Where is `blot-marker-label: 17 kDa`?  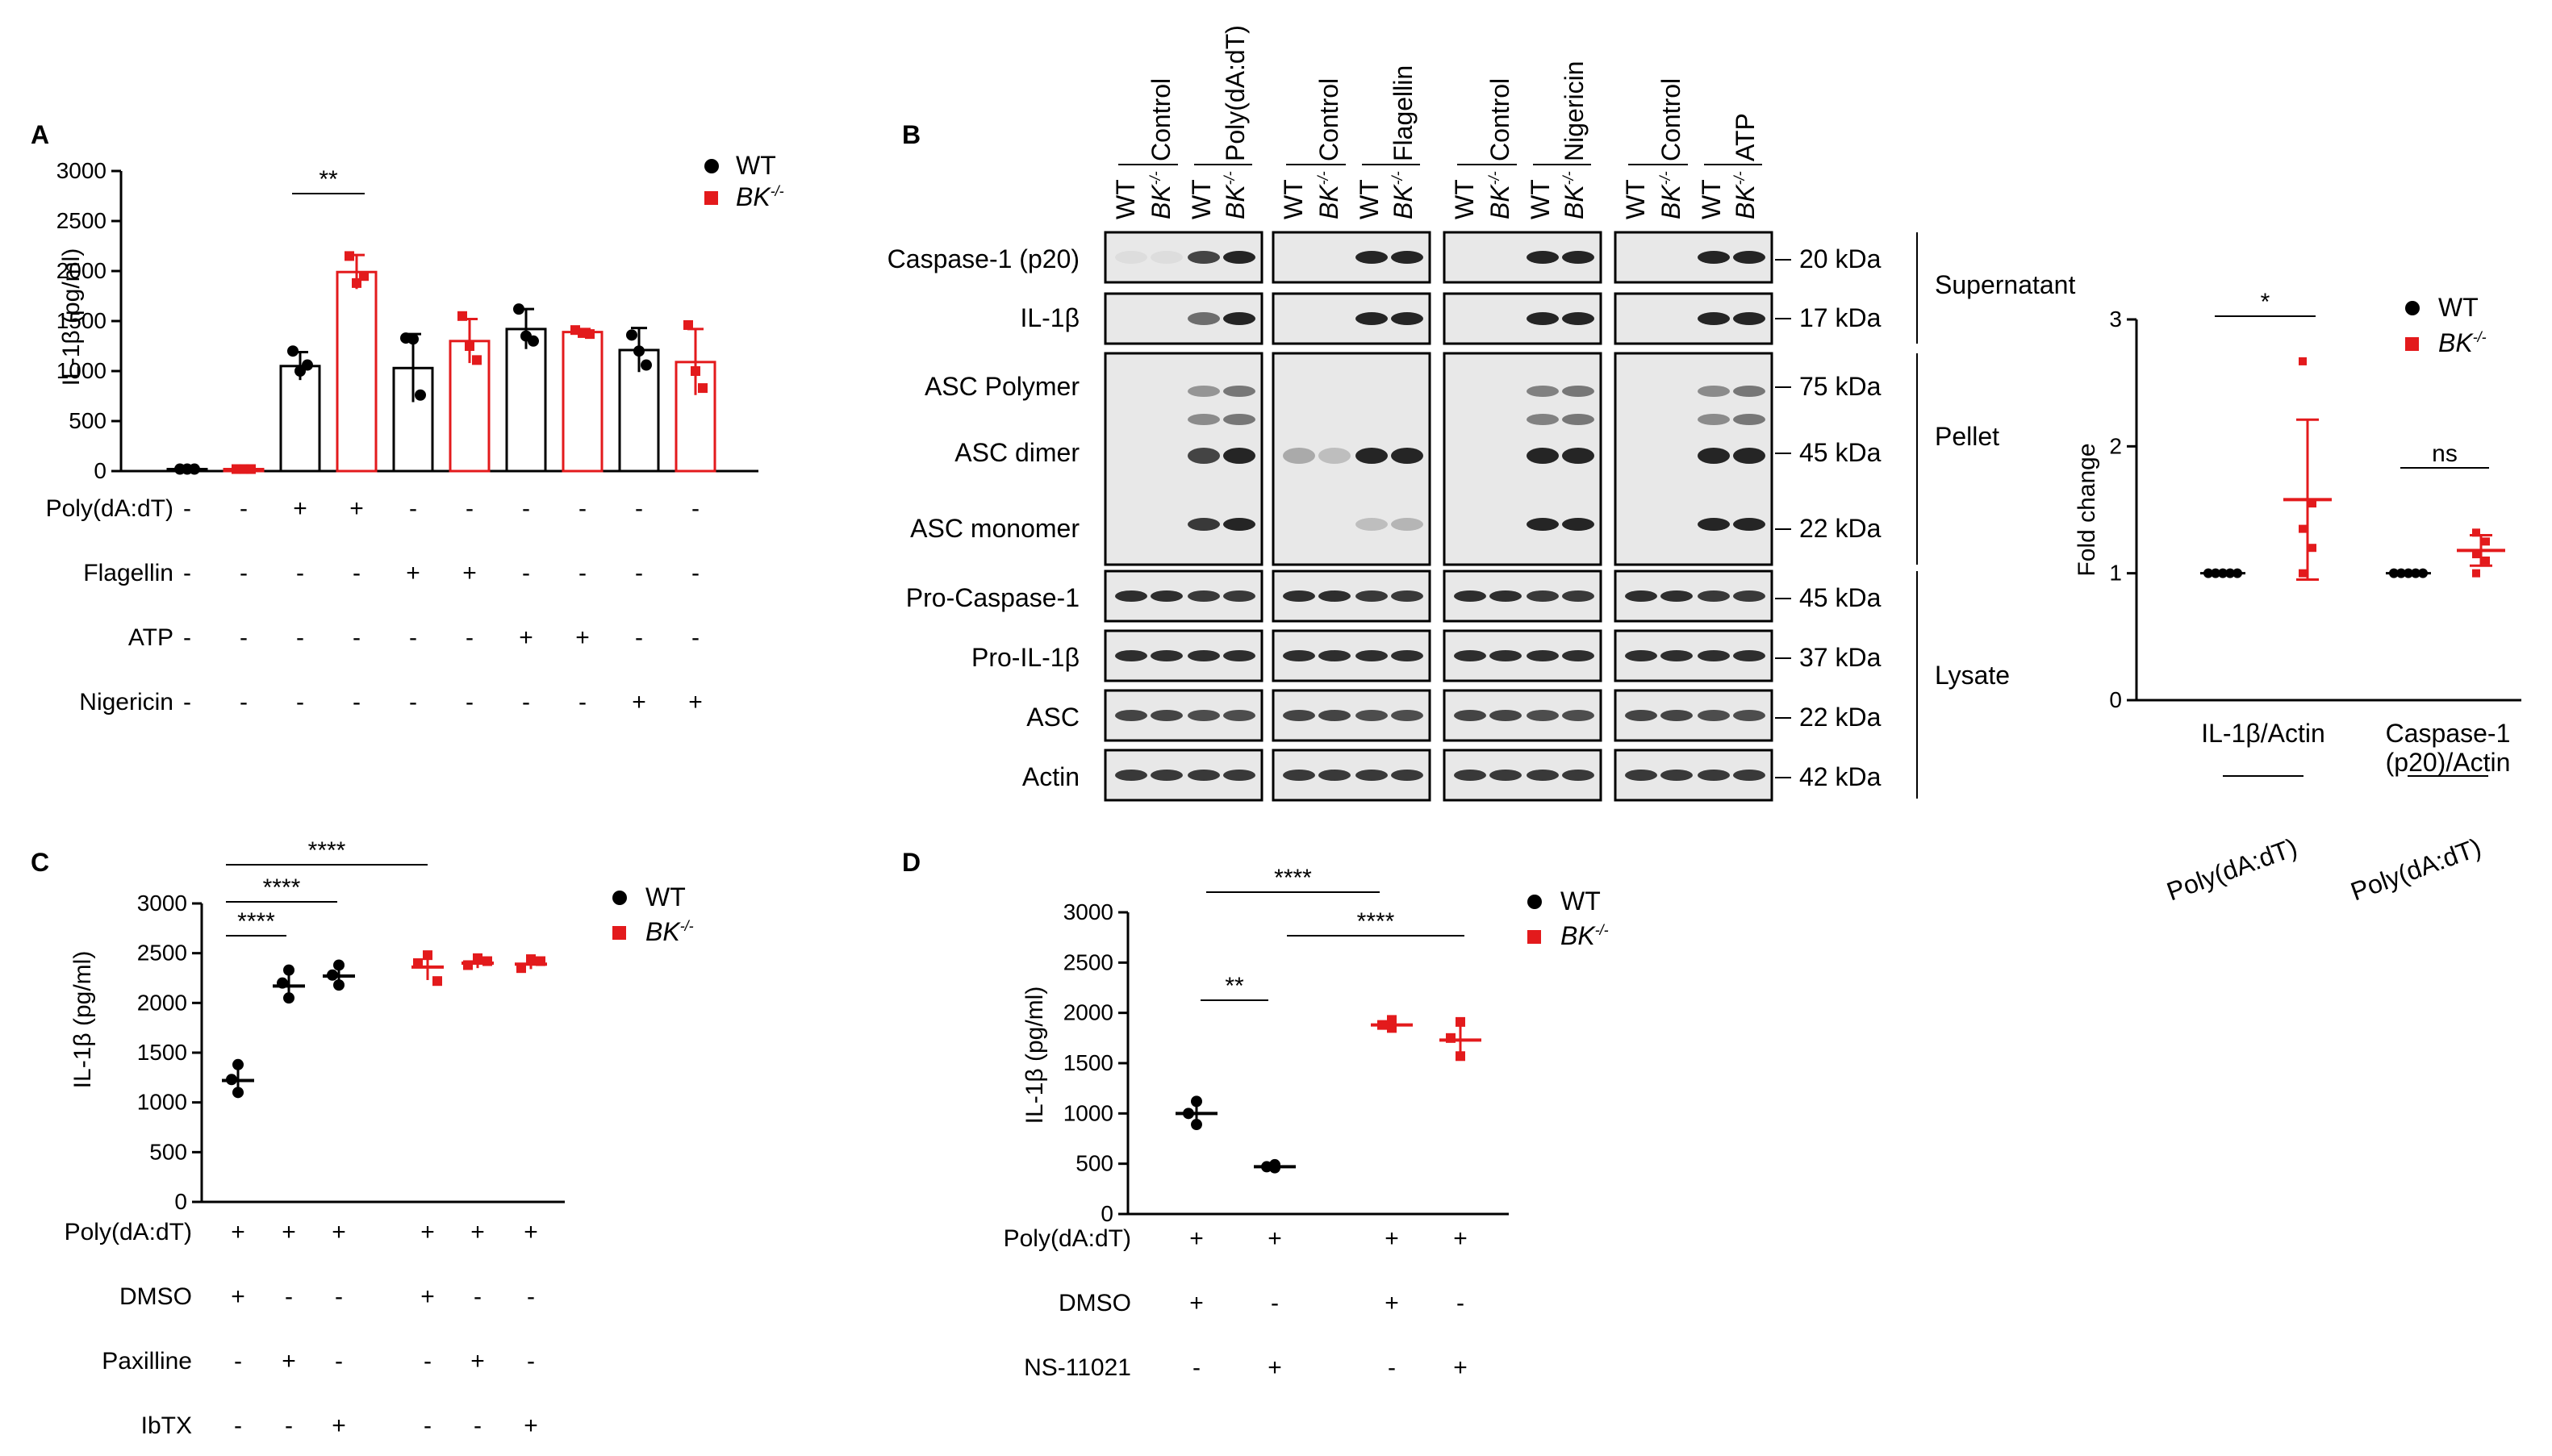 blot-marker-label: 17 kDa is located at coordinates (1840, 318).